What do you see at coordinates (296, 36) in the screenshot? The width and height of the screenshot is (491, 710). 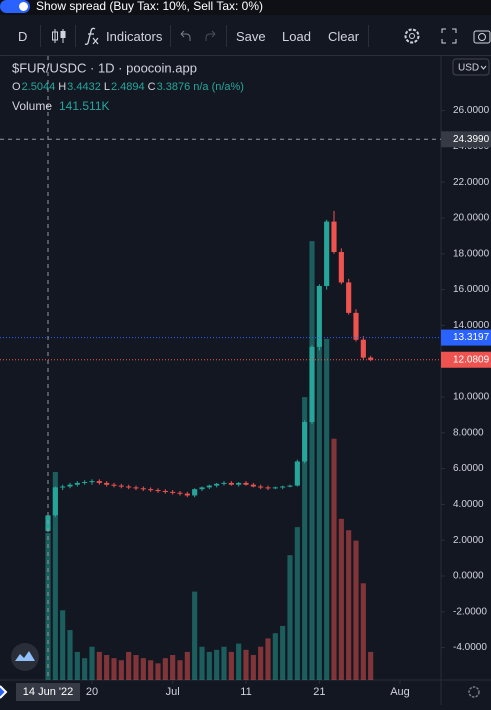 I see `load-button: Load` at bounding box center [296, 36].